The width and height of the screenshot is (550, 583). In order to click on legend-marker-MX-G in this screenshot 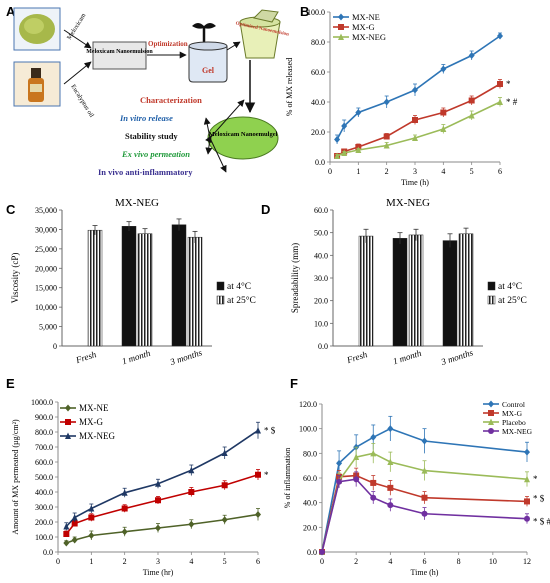, I will do `click(68, 422)`.